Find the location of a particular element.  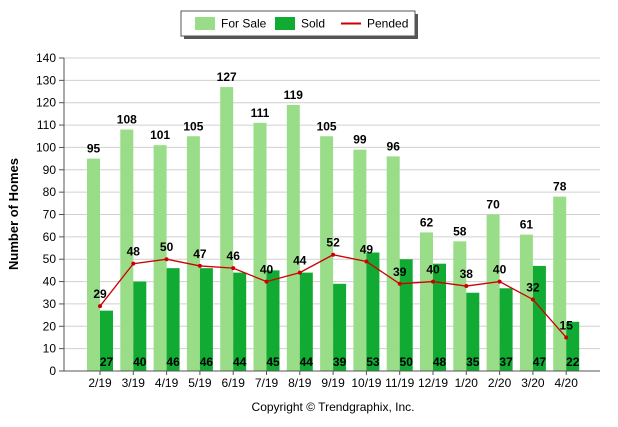

x-tick-label: 2/19 is located at coordinates (100, 383).